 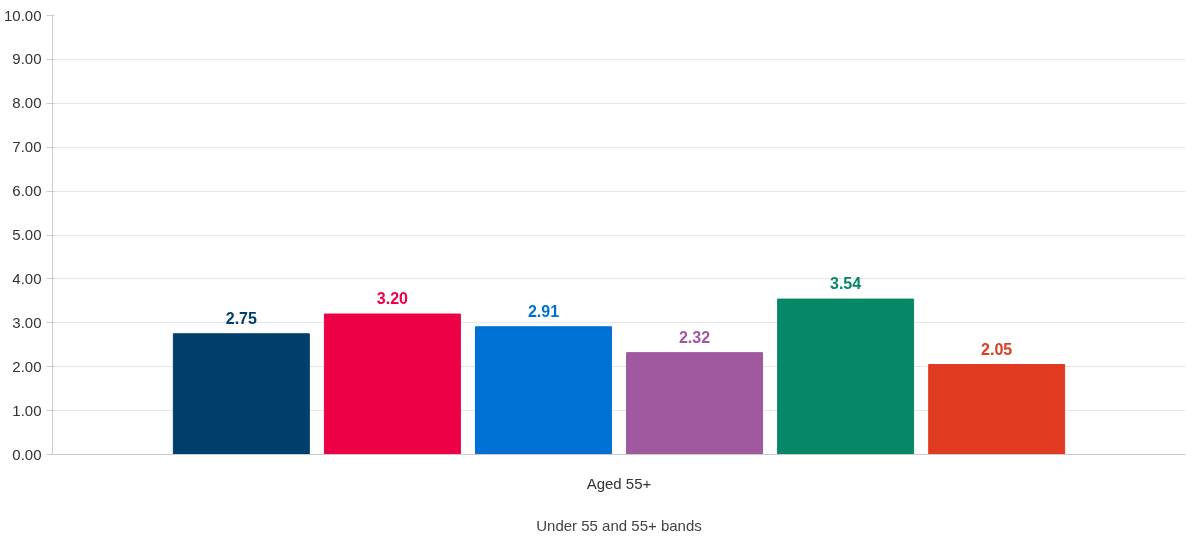 I want to click on data-label: 2.32, so click(x=694, y=337).